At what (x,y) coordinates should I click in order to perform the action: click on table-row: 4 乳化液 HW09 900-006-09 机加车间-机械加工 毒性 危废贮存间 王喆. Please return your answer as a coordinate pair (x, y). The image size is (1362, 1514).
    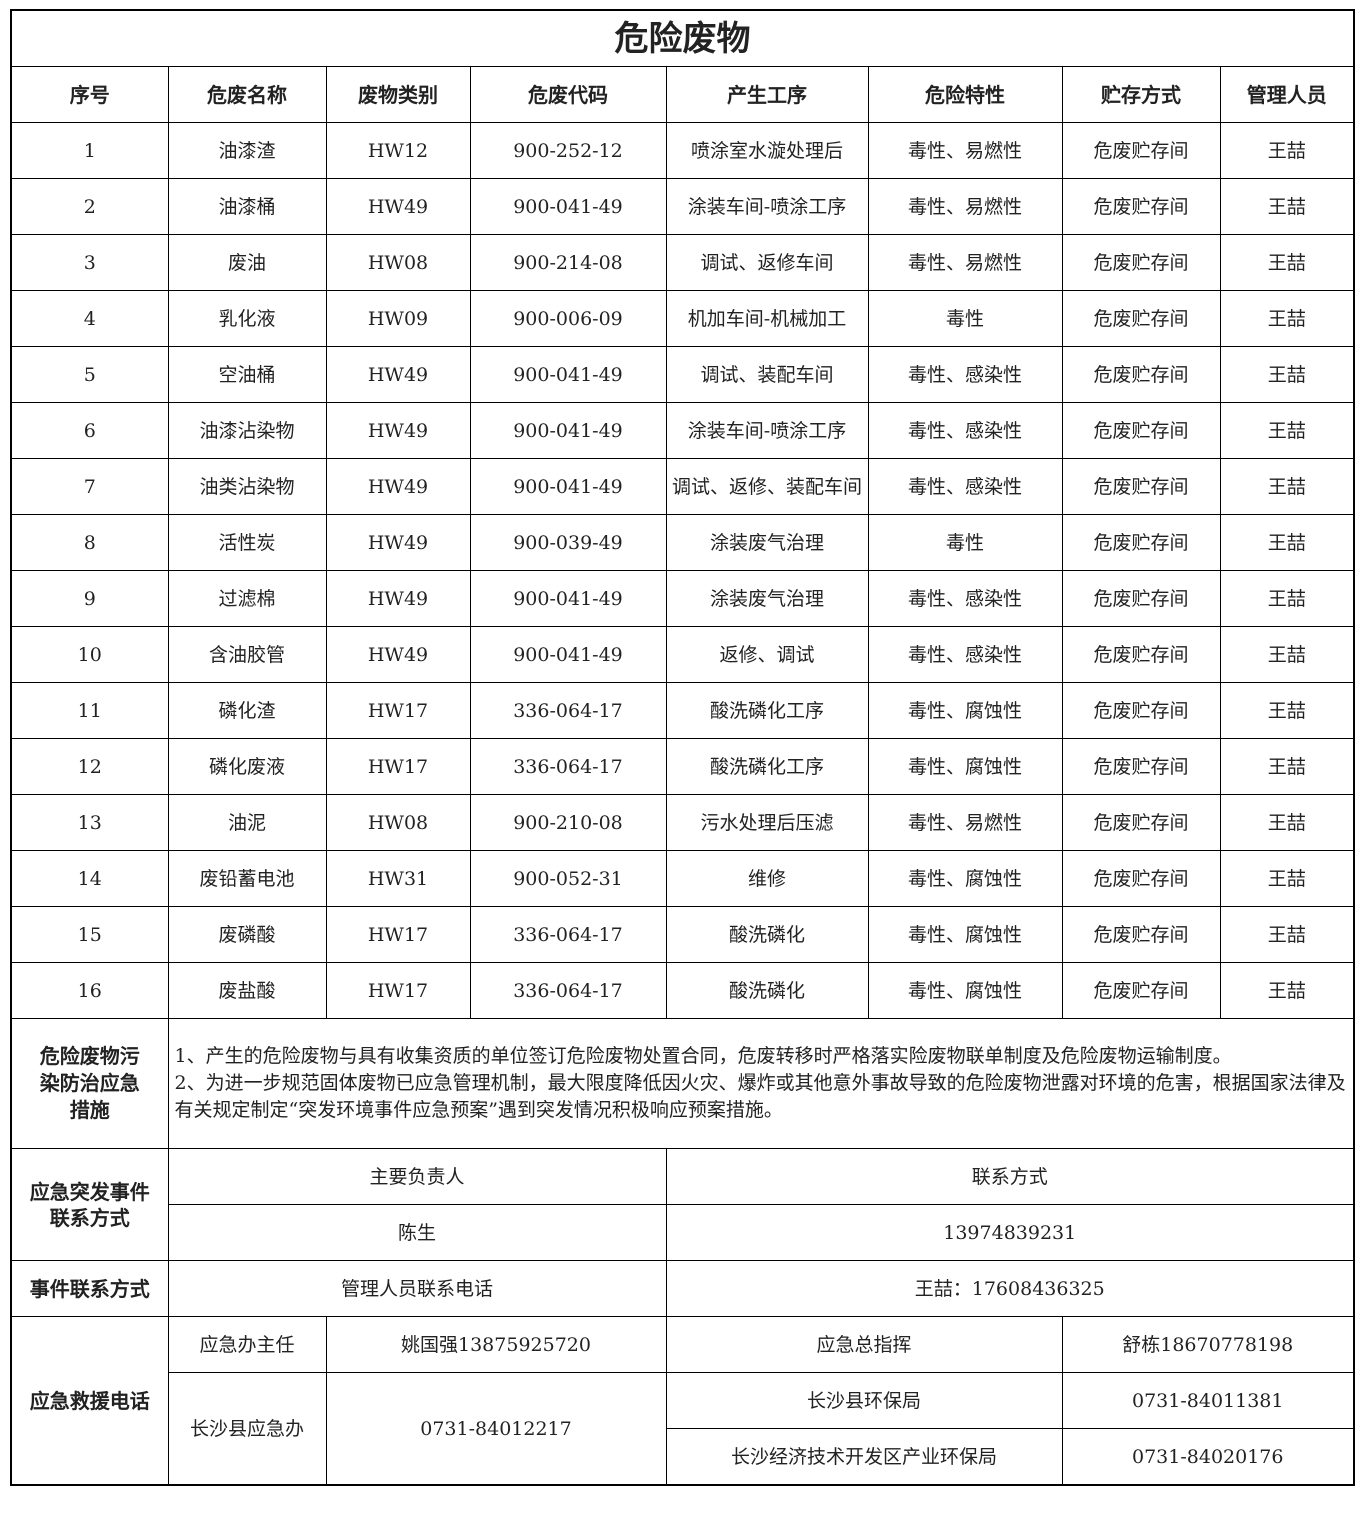
    Looking at the image, I should click on (682, 318).